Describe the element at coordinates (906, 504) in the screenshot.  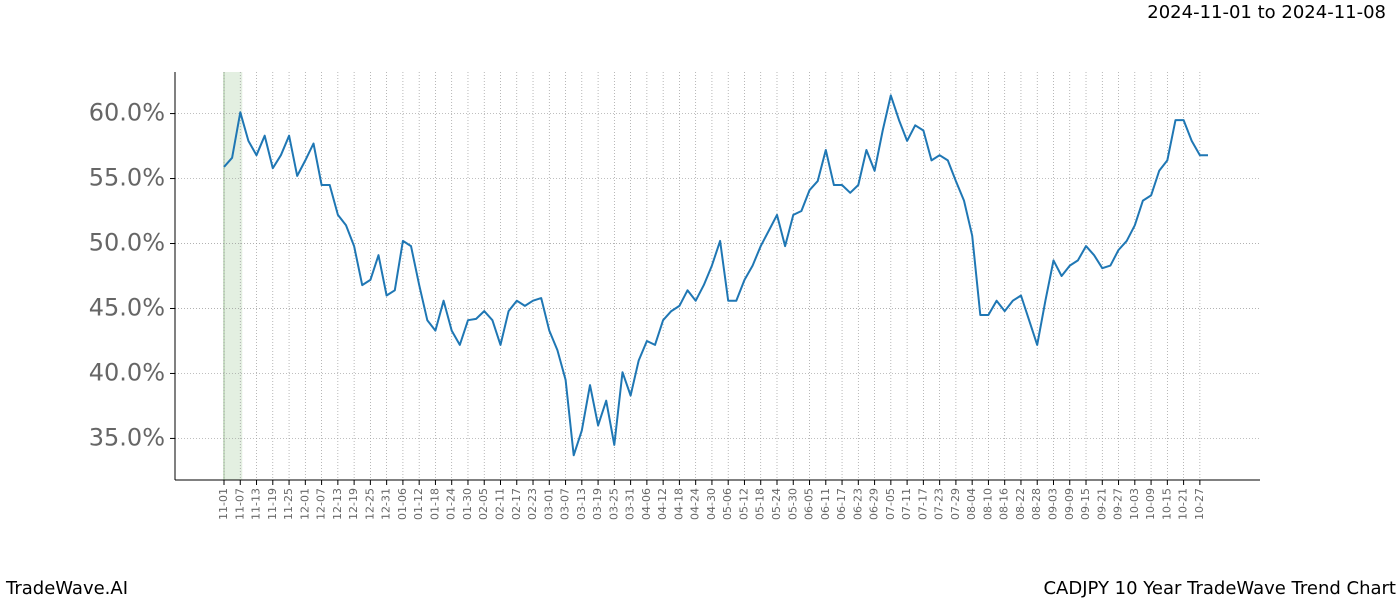
I see `x-tick-label: 07-11` at that location.